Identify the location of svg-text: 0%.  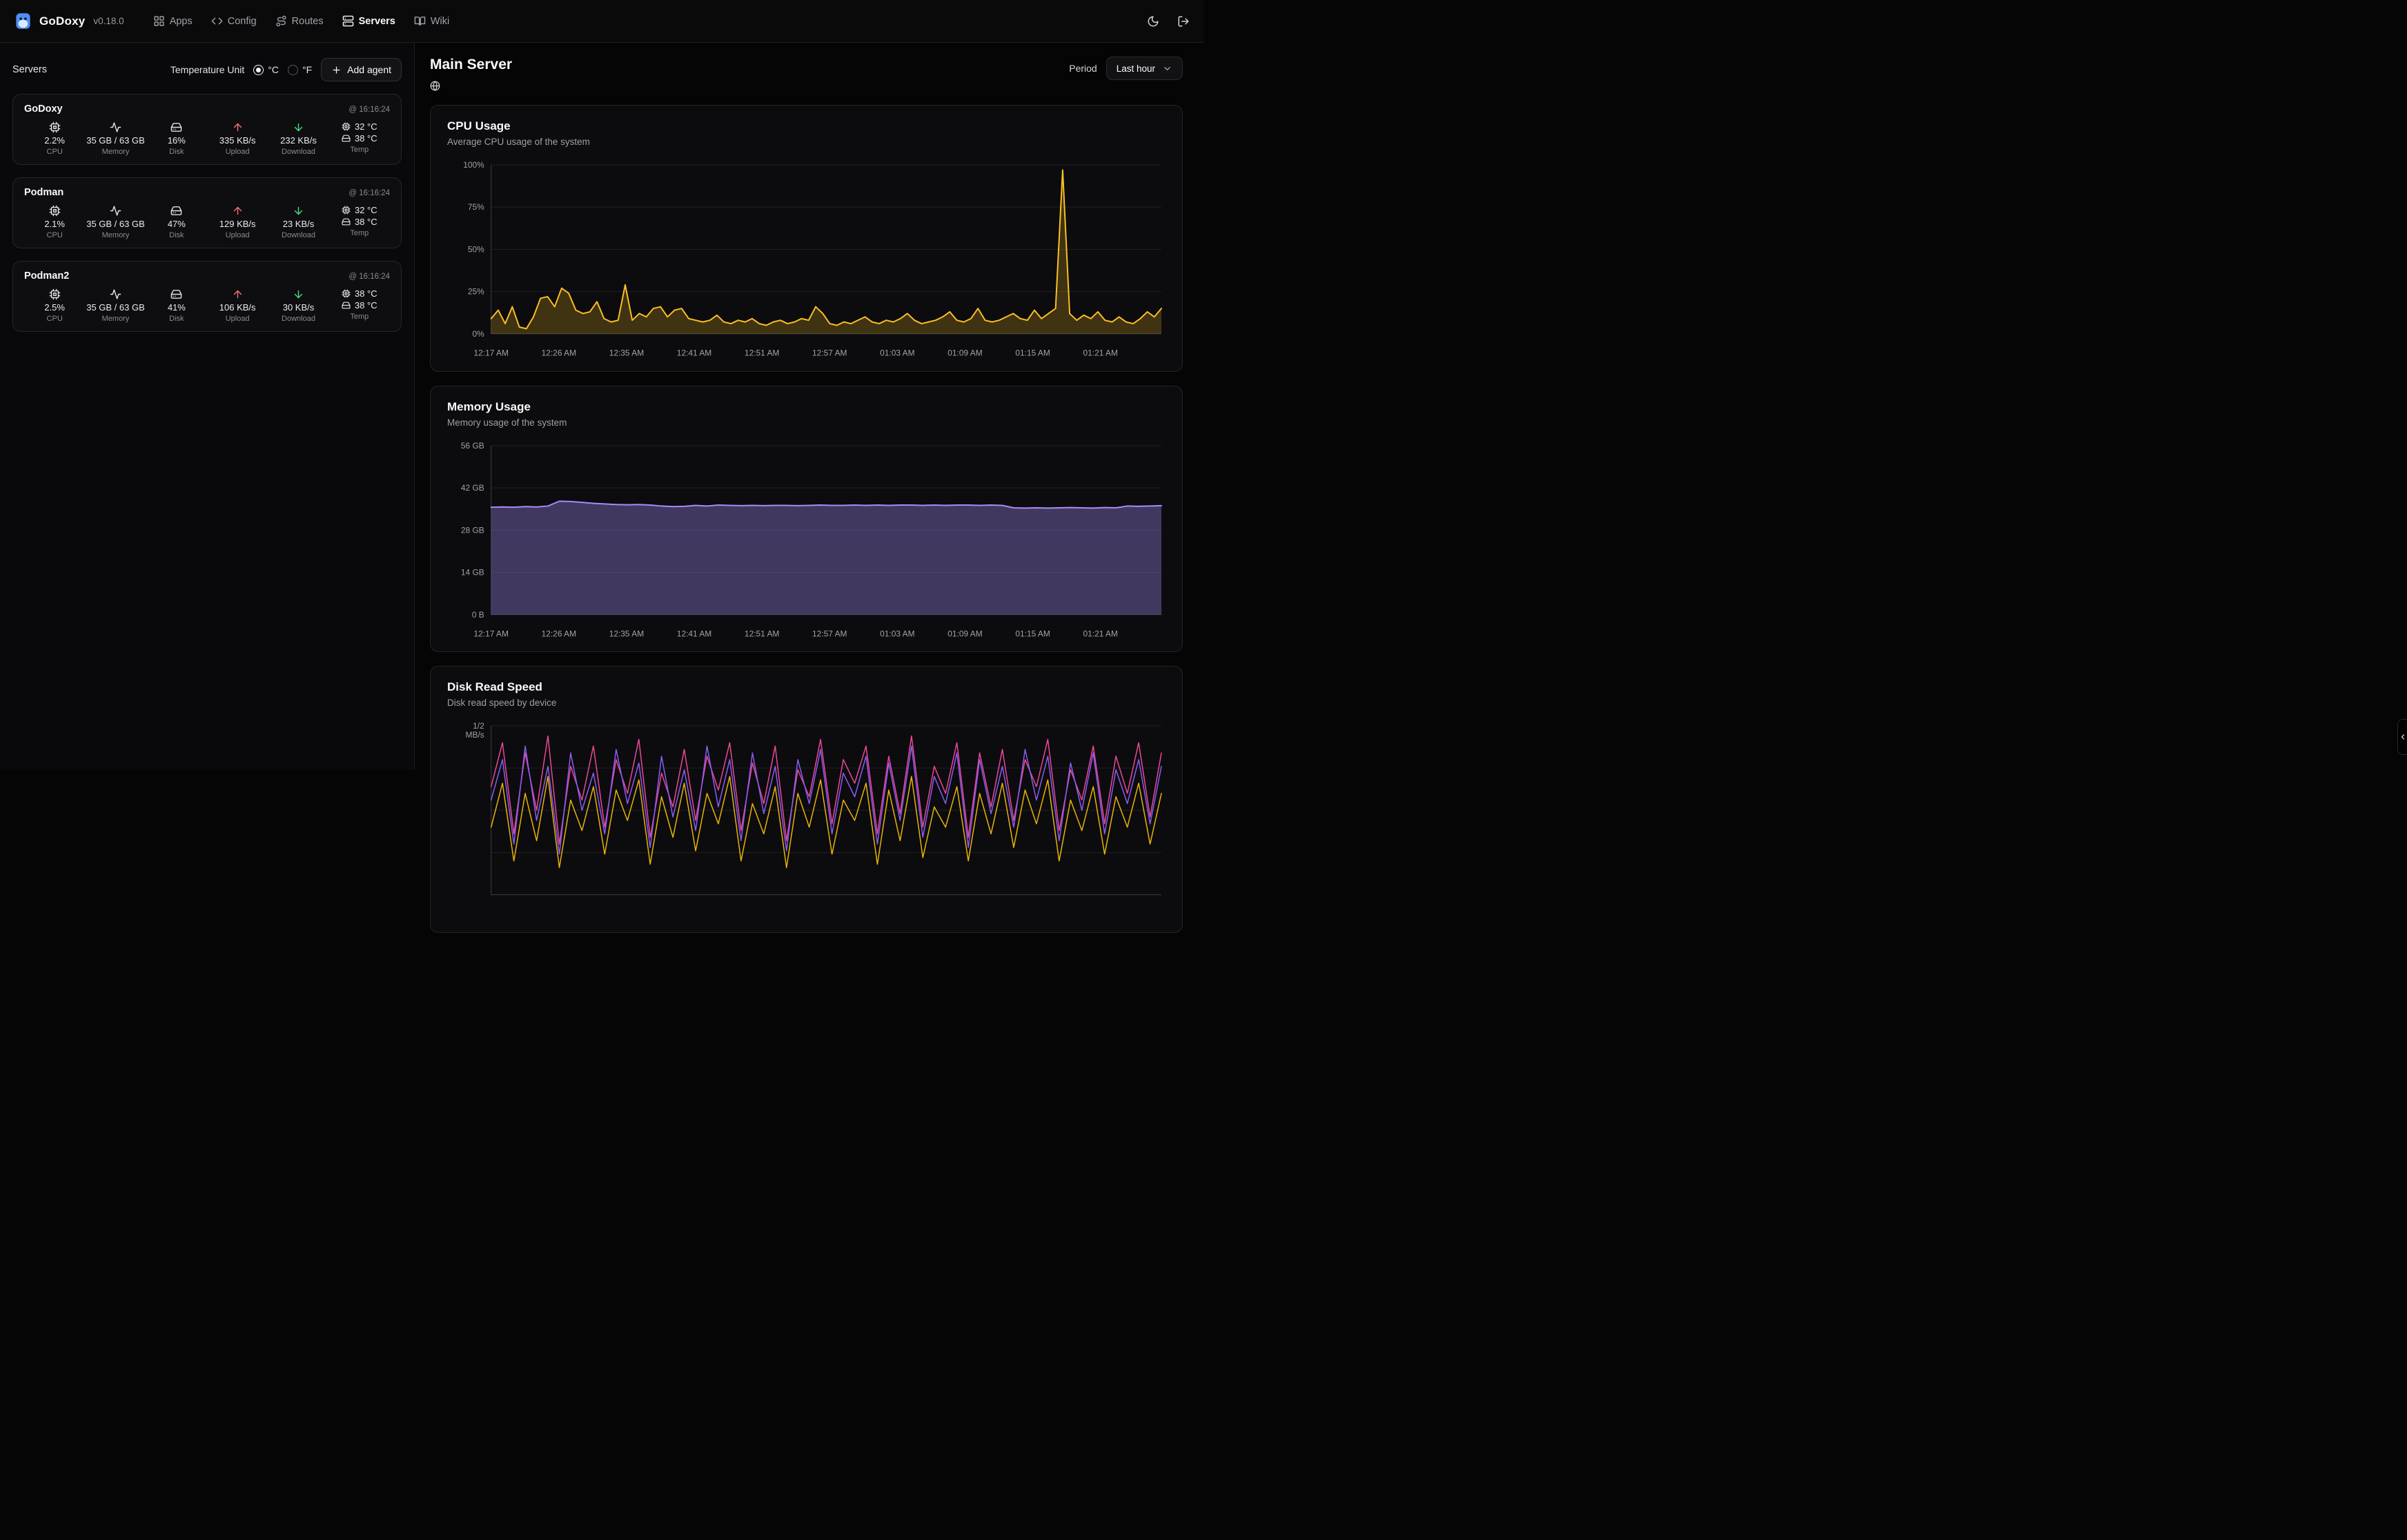
(478, 334).